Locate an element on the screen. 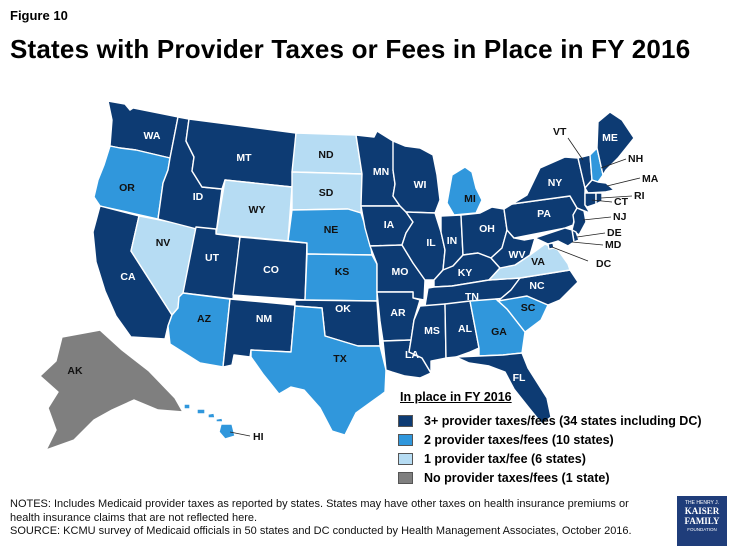 The image size is (735, 551). legend-swatch-cat1 is located at coordinates (405, 458).